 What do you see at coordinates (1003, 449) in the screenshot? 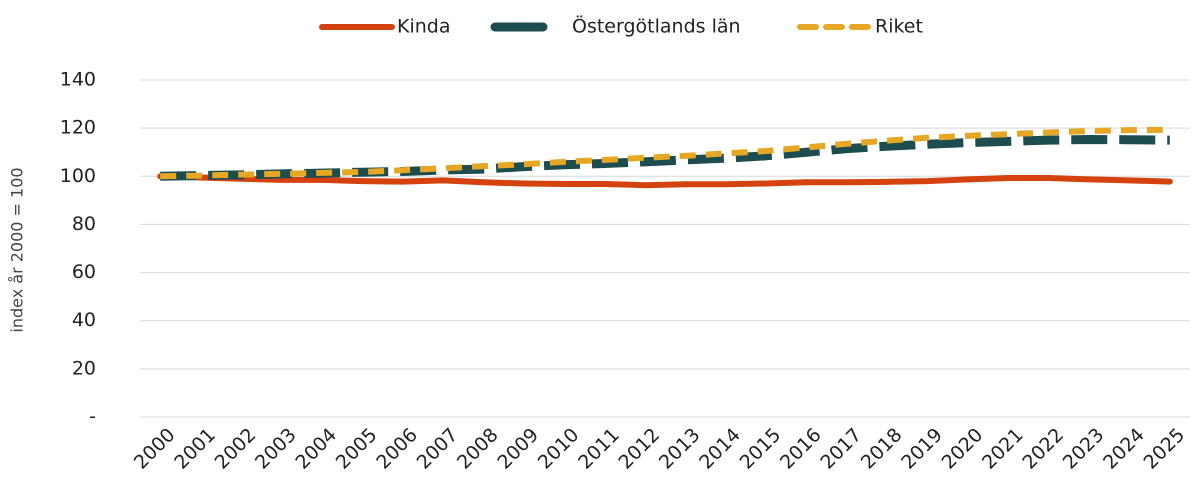
I see `x-tick-label: 2021` at bounding box center [1003, 449].